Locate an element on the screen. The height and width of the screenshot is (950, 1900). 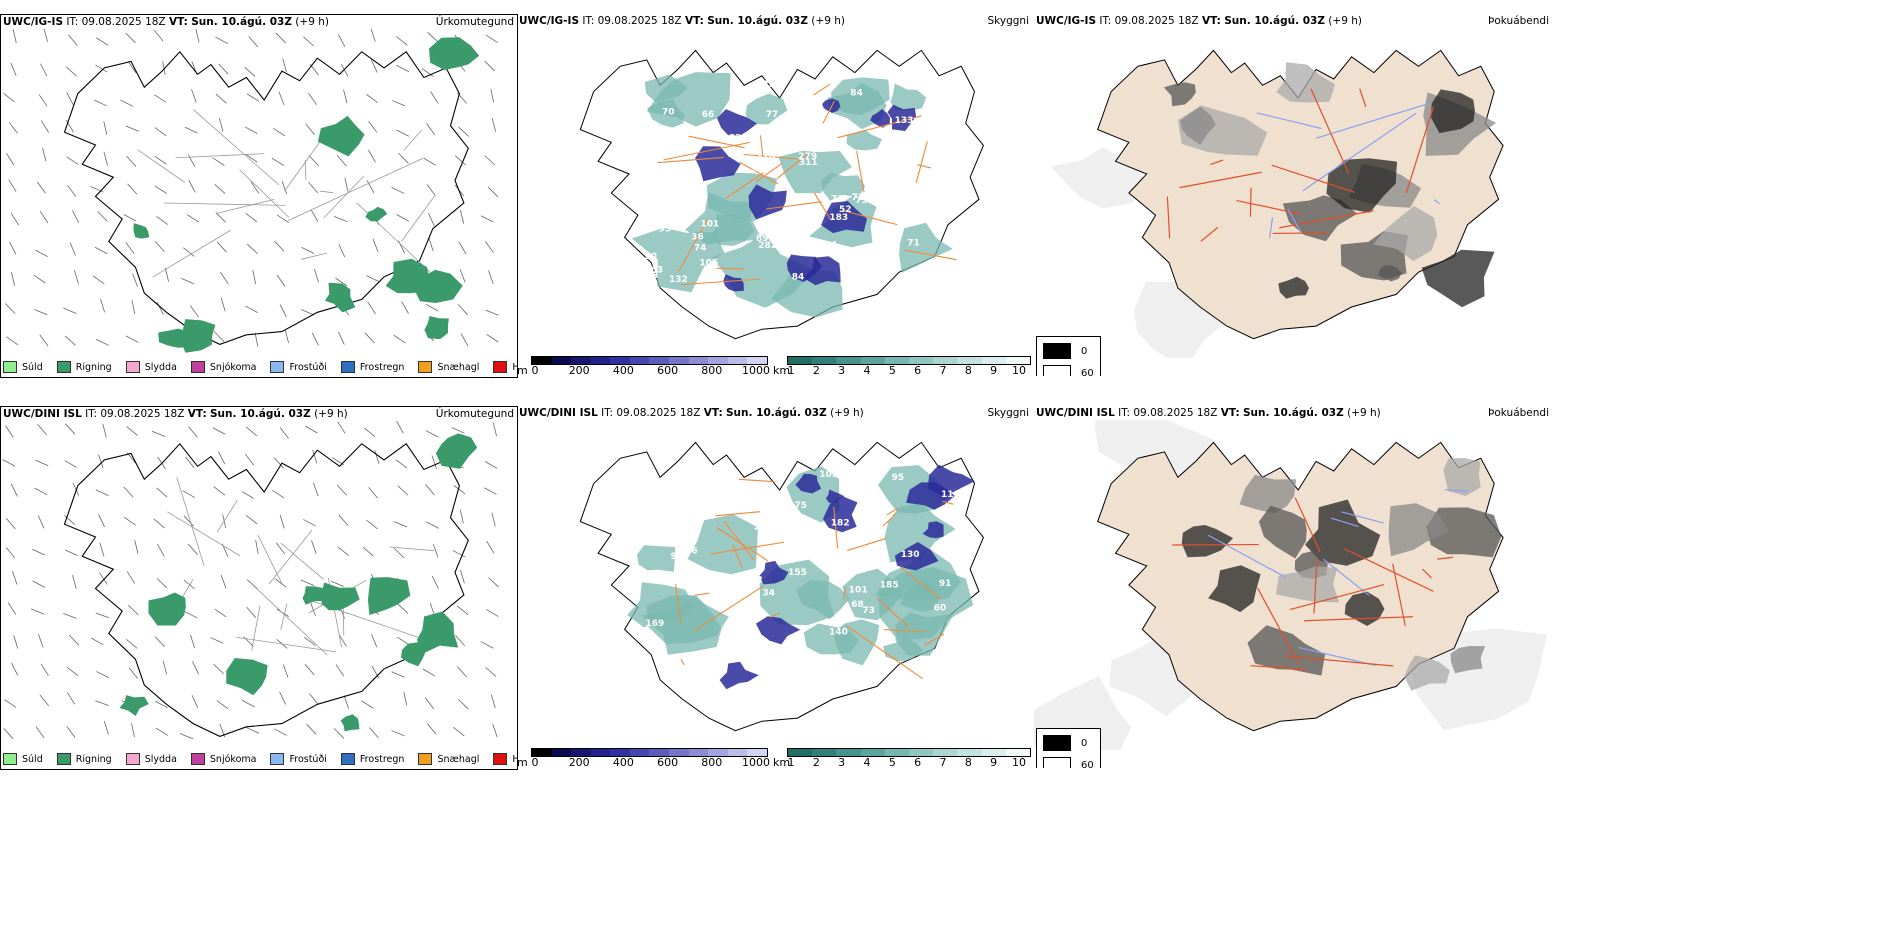
cloud-base-value: 91 is located at coordinates (945, 584).